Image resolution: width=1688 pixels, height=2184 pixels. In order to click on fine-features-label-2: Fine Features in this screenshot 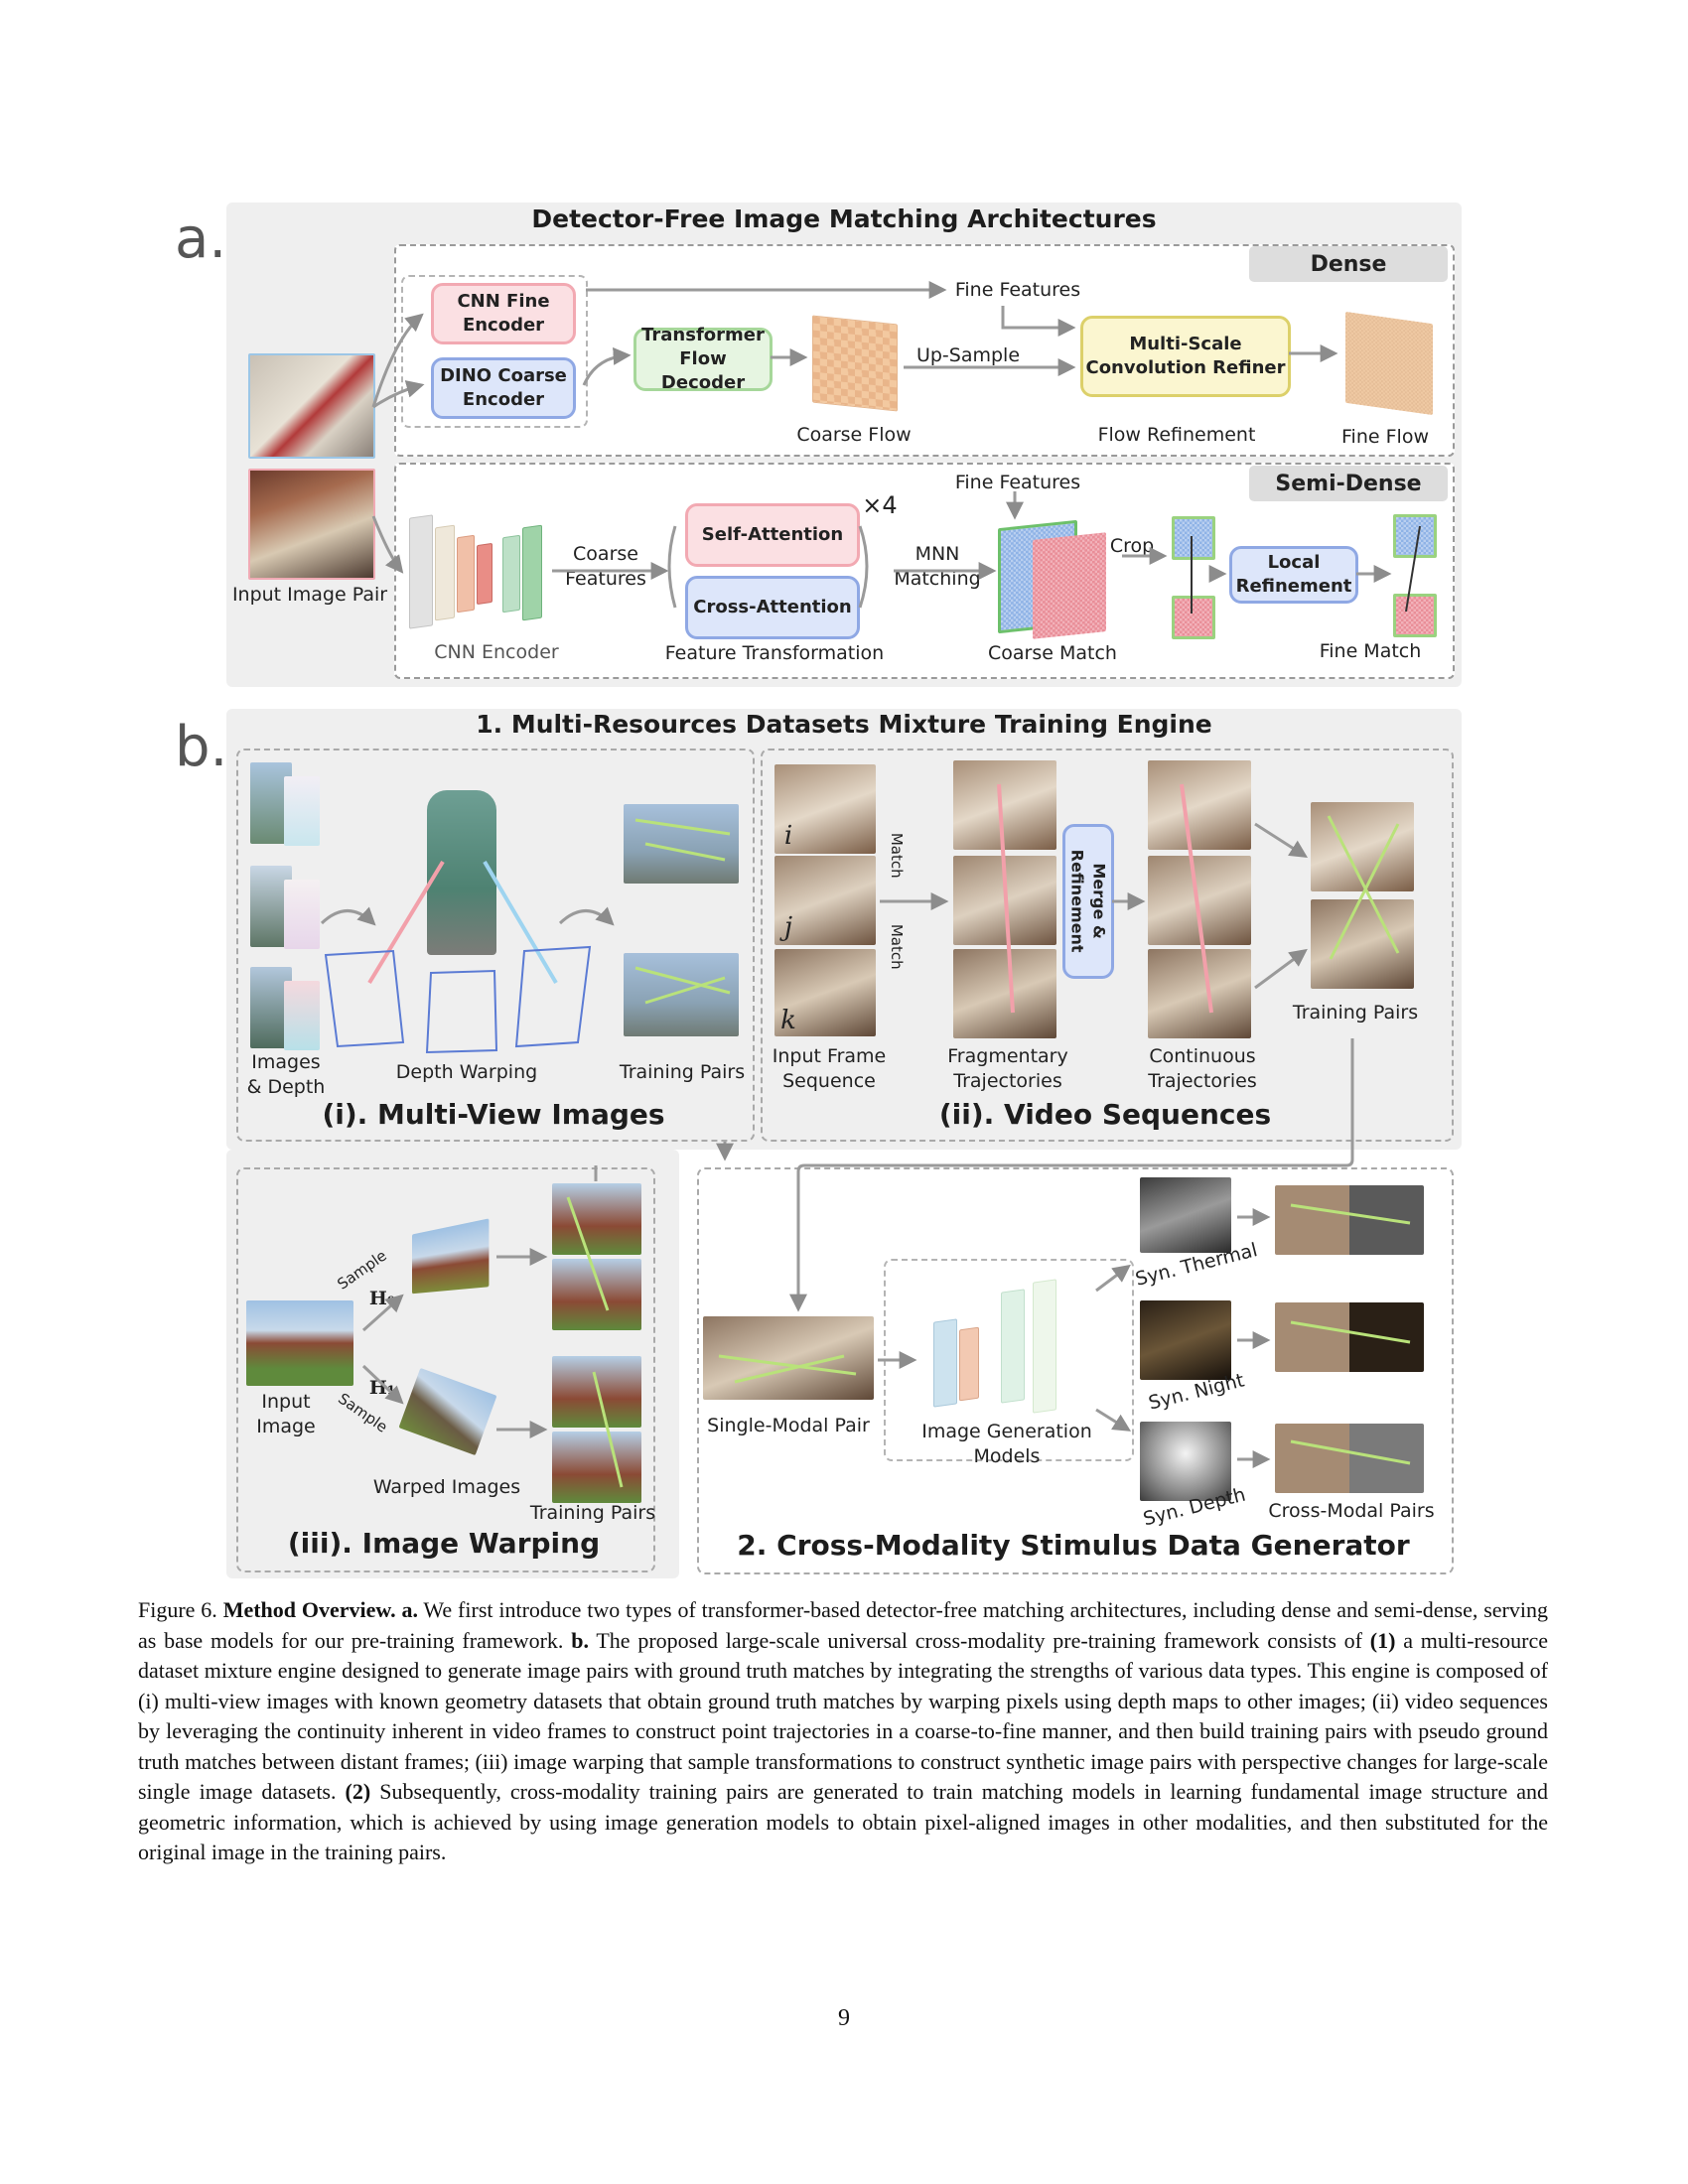, I will do `click(1017, 482)`.